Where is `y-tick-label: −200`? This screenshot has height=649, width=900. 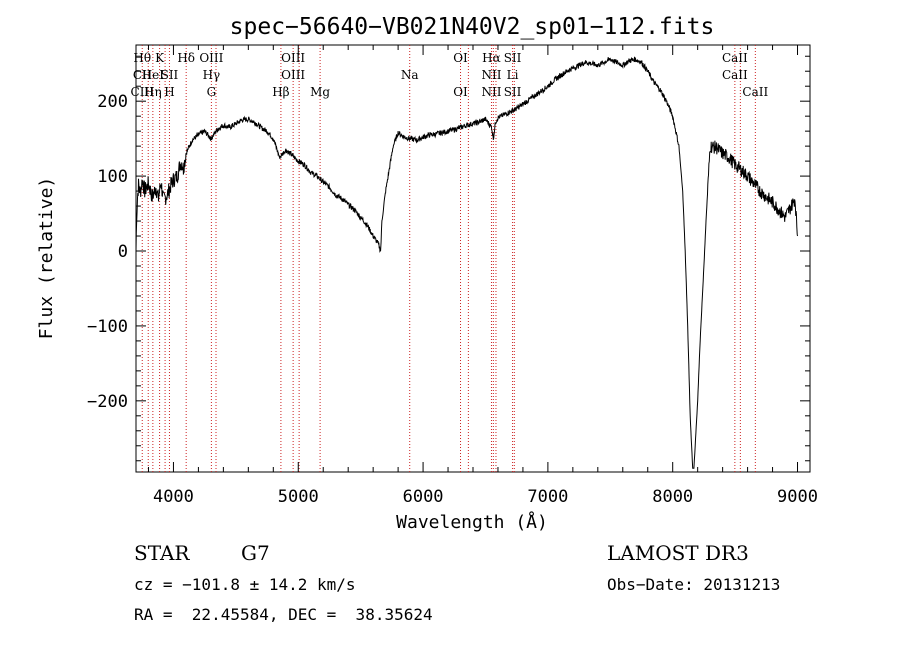
y-tick-label: −200 is located at coordinates (107, 402).